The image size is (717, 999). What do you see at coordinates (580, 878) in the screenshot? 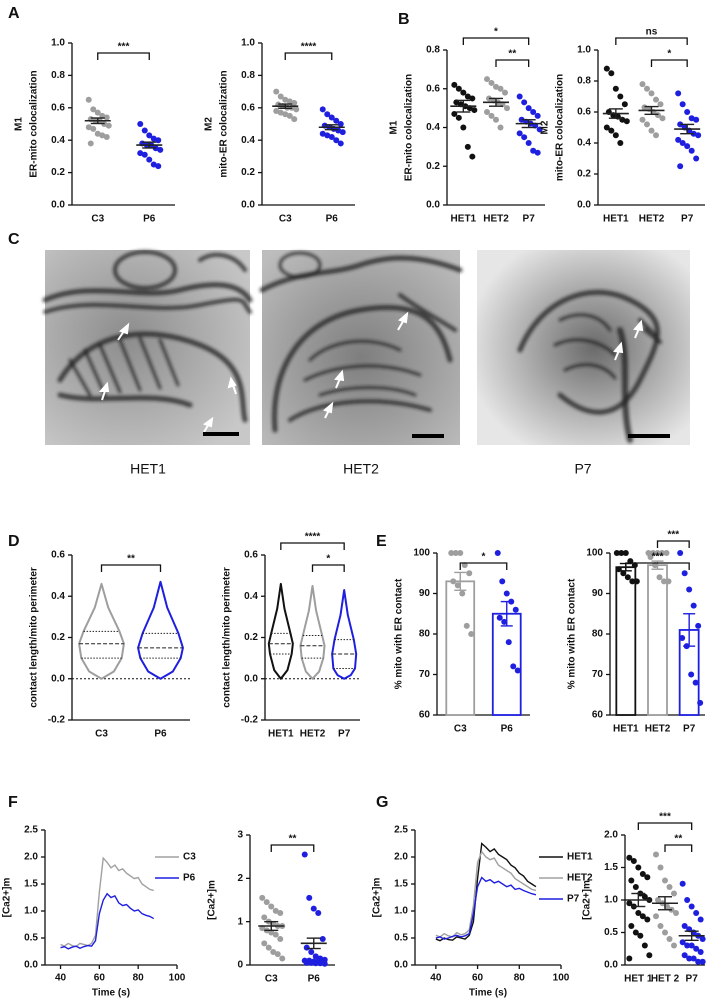
I see `legend-label: HET2` at bounding box center [580, 878].